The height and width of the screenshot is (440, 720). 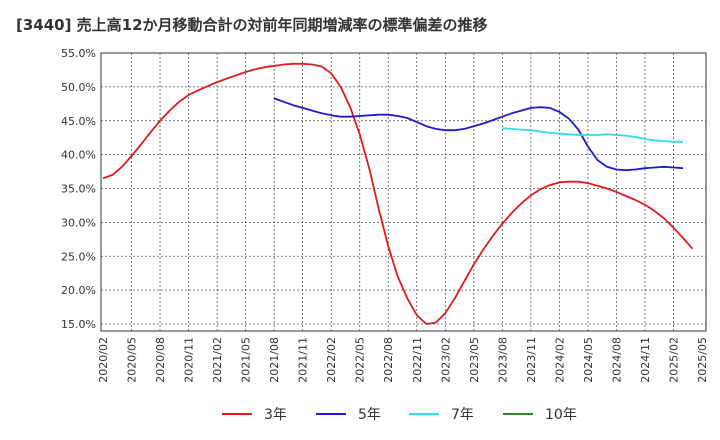 What do you see at coordinates (474, 360) in the screenshot?
I see `x-tick-label: 2023/05` at bounding box center [474, 360].